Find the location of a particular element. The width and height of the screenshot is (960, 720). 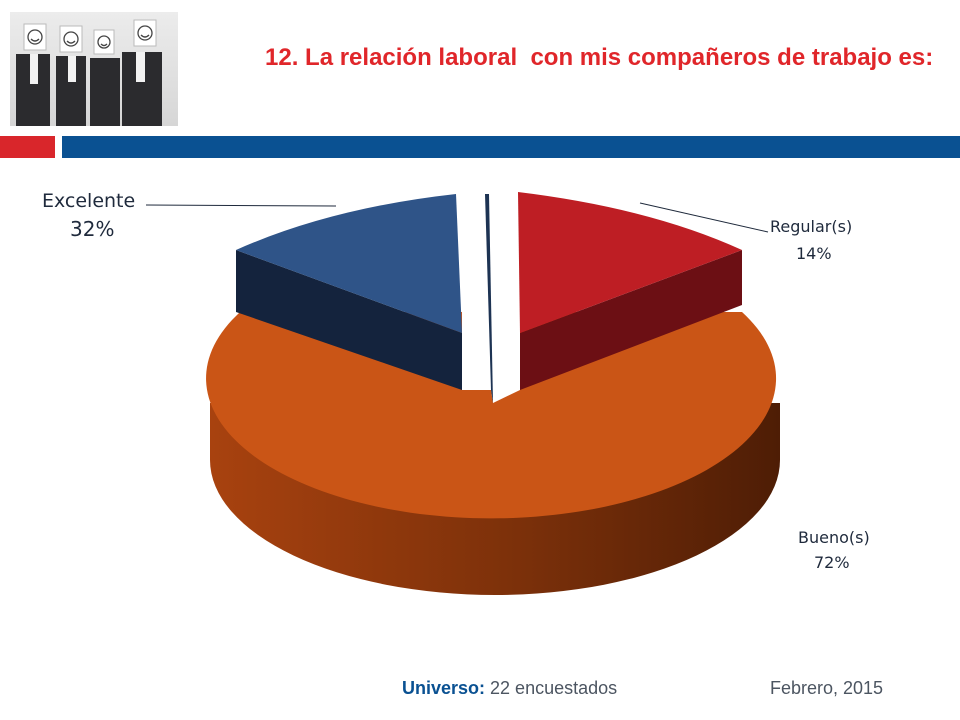

leader-line-excelente is located at coordinates (241, 205).